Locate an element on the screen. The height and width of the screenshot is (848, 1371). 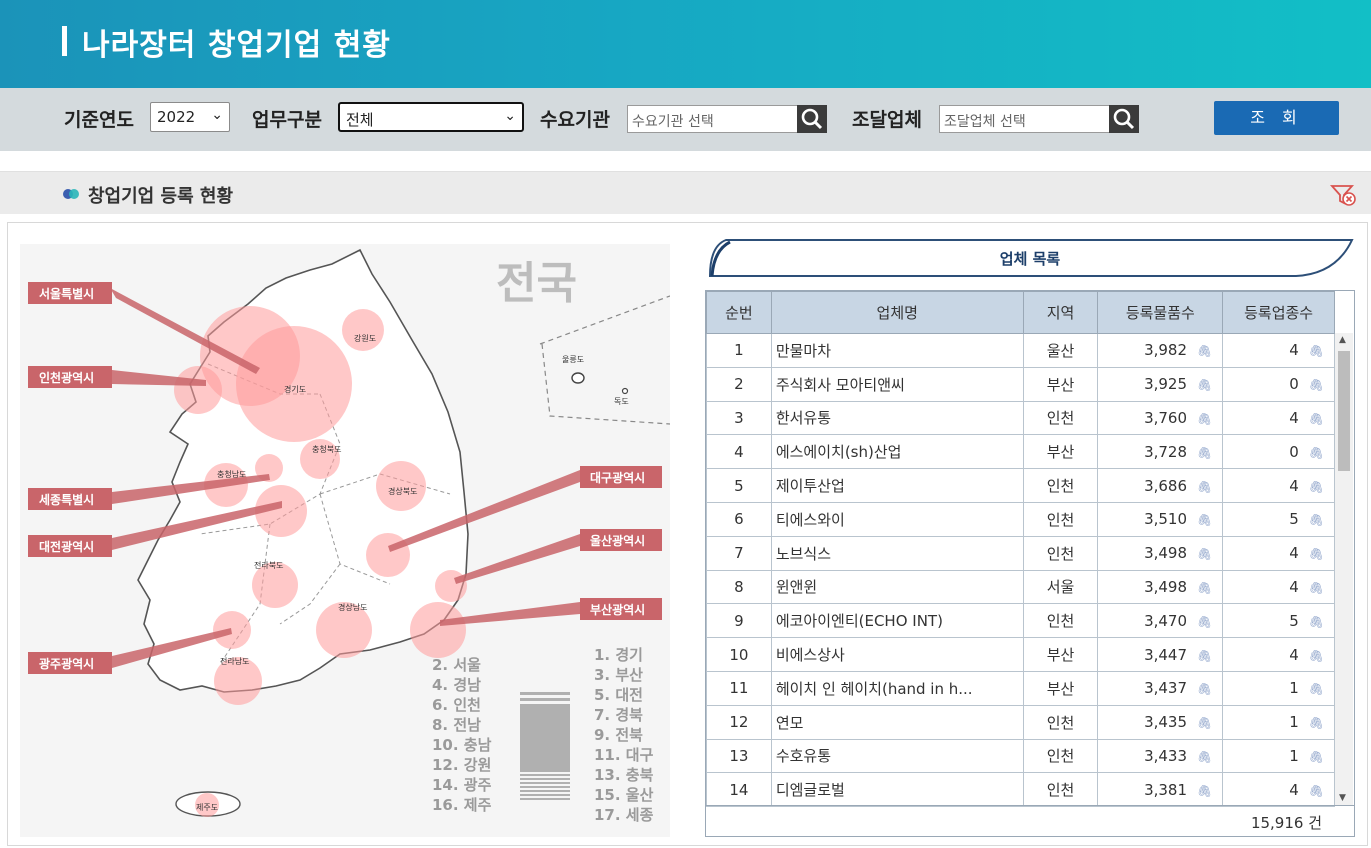
year-select: 2022 ⌄ is located at coordinates (190, 117).